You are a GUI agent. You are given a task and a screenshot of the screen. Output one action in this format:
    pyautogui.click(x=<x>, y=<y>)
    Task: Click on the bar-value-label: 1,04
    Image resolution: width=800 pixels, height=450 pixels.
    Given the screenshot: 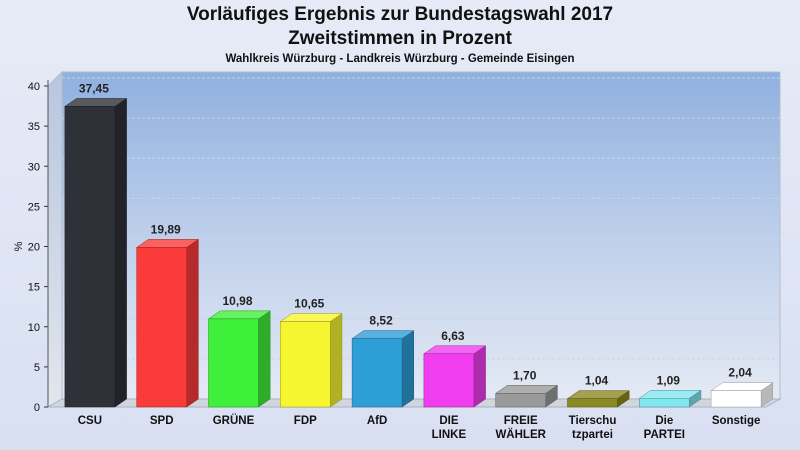 What is the action you would take?
    pyautogui.click(x=597, y=381)
    